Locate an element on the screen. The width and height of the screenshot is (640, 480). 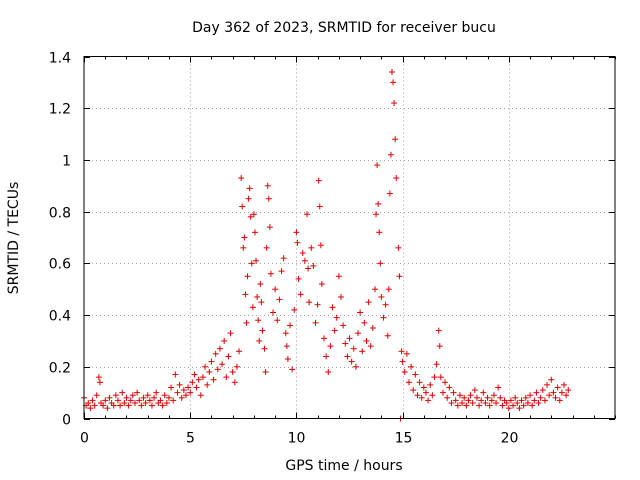
x-tick-label: 20 is located at coordinates (510, 439).